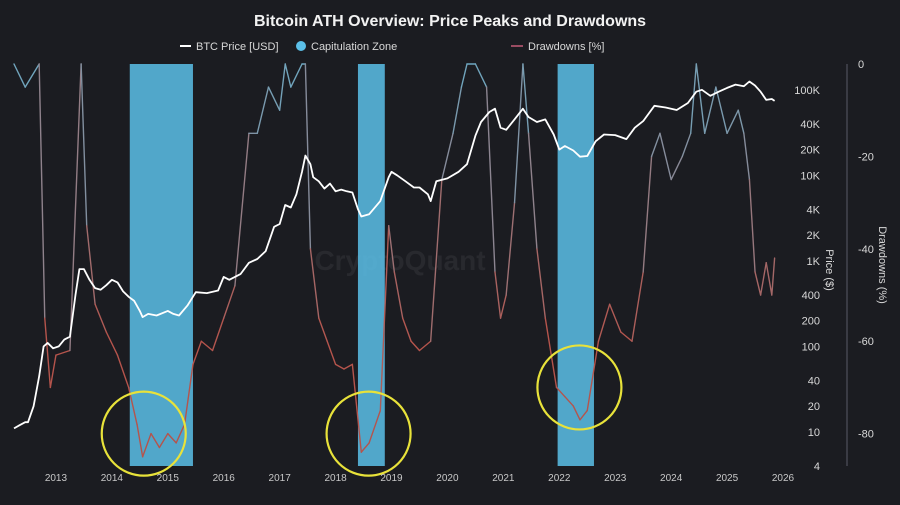 This screenshot has height=505, width=900. I want to click on legend-drawdown-label: Drawdowns [%], so click(566, 47).